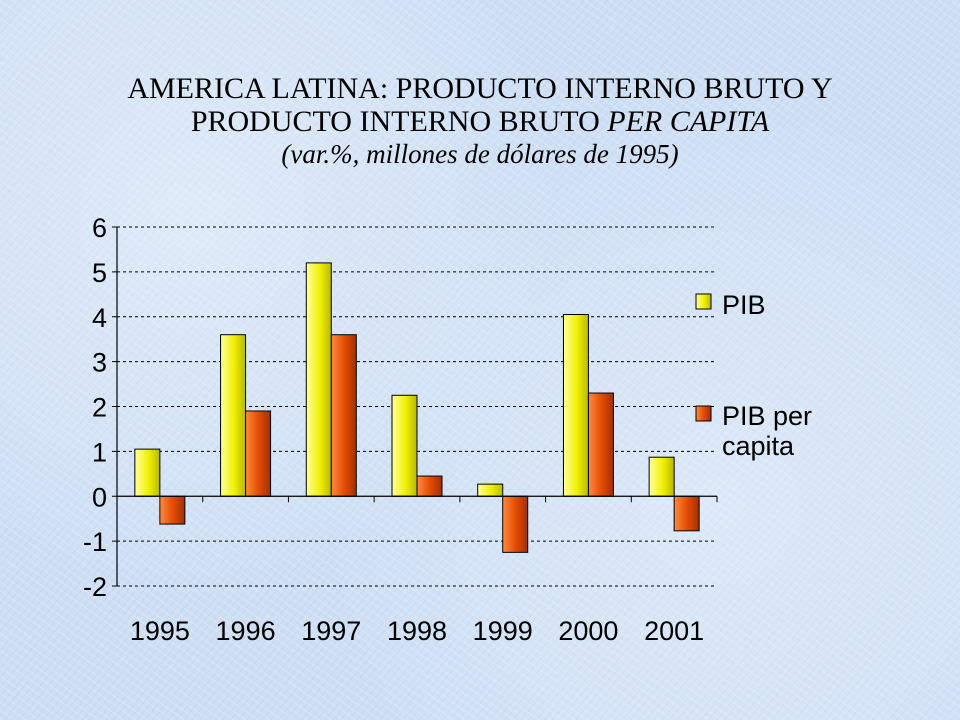 This screenshot has height=720, width=960. I want to click on x-tick-label-2001: 2001, so click(674, 631).